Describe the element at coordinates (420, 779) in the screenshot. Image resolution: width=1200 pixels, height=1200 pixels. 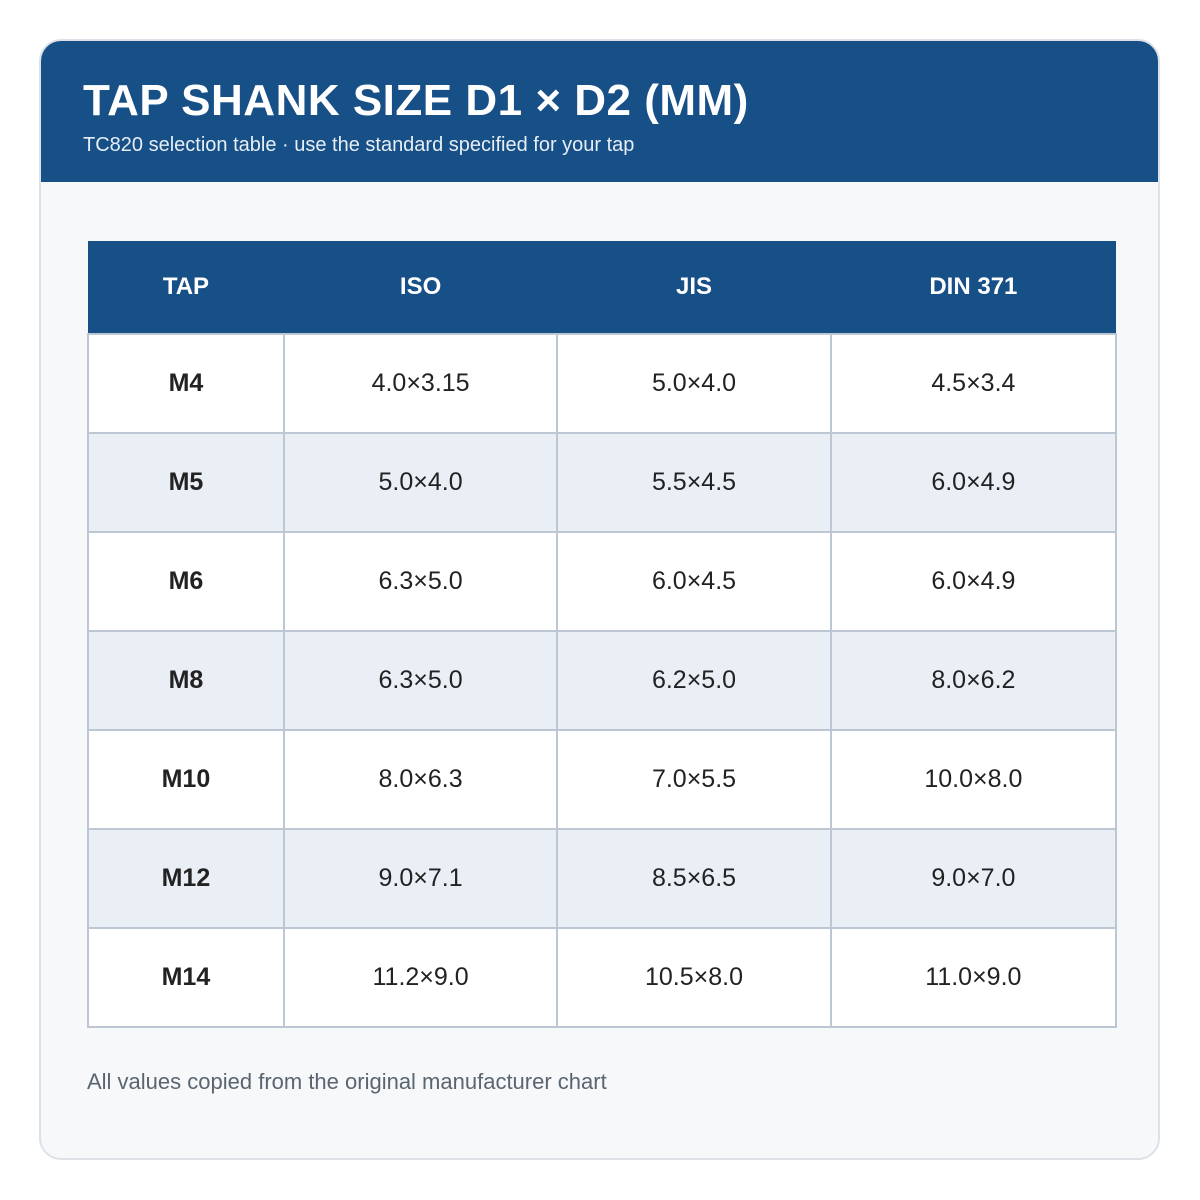
I see `size-cell: 8.0×6.3` at that location.